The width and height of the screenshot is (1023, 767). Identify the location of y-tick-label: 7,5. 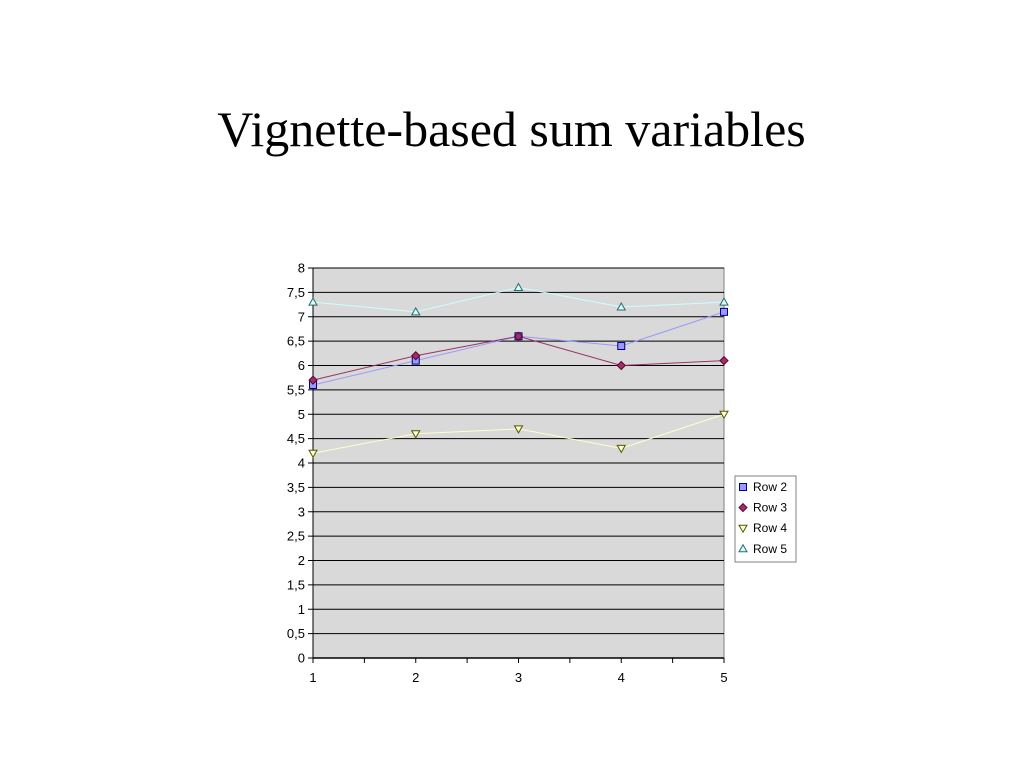
(296, 292).